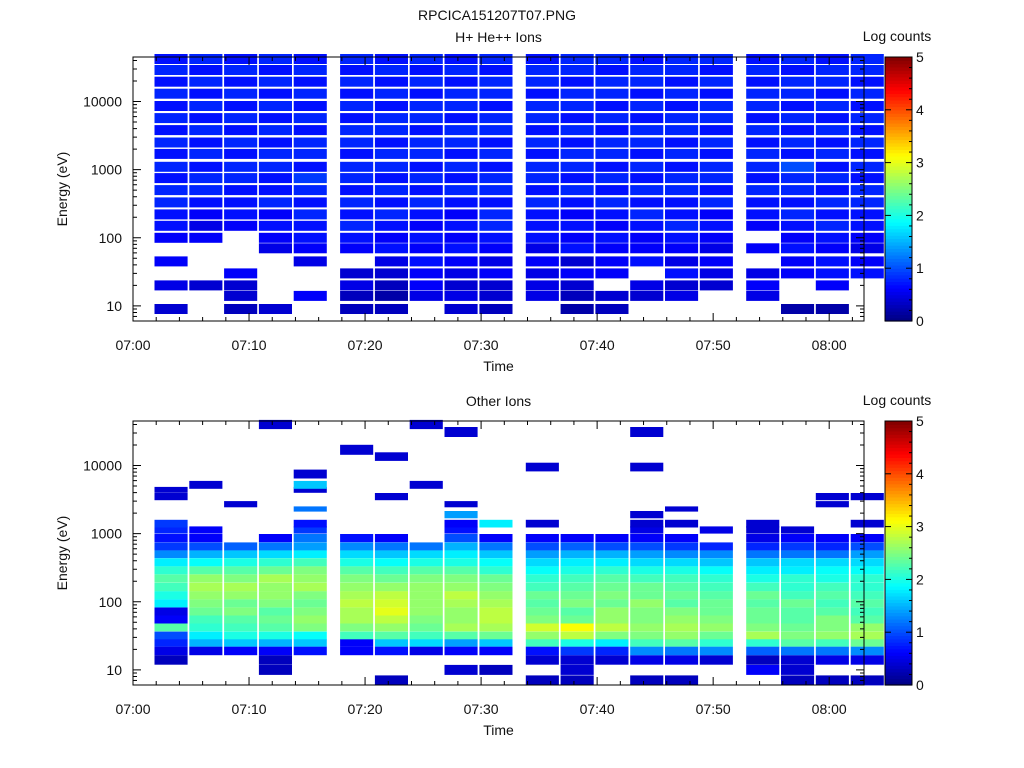  I want to click on colorbar-tick-label: 1, so click(920, 268).